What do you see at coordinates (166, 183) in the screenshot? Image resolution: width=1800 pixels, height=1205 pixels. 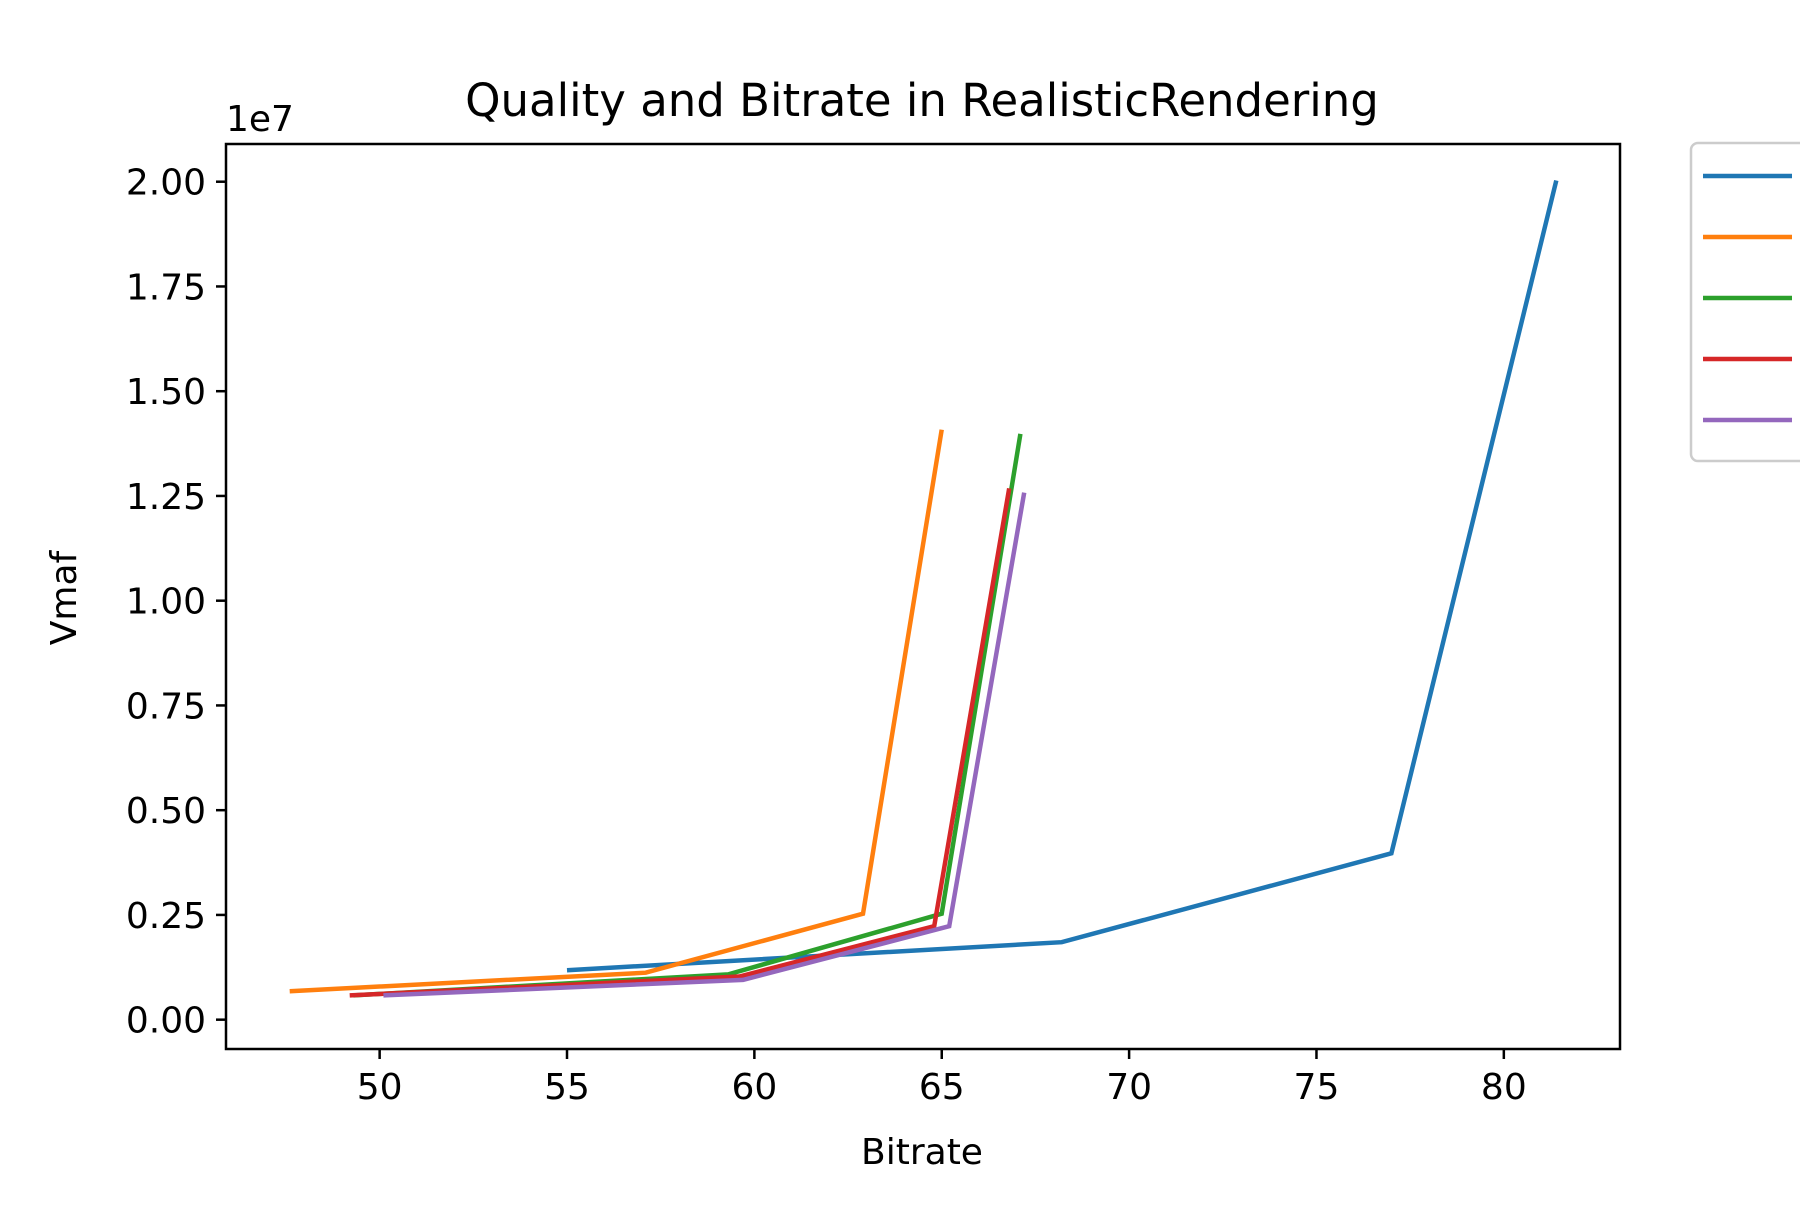 I see `y-tick-label: 2.00` at bounding box center [166, 183].